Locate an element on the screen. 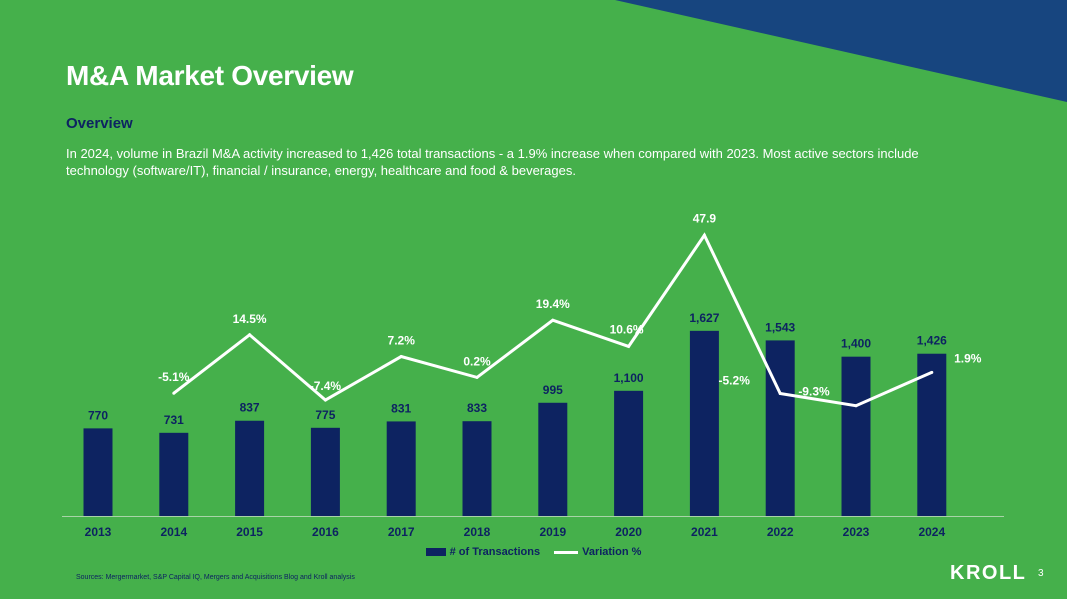 The width and height of the screenshot is (1067, 599). variation-label-2024: 1.9% is located at coordinates (968, 358).